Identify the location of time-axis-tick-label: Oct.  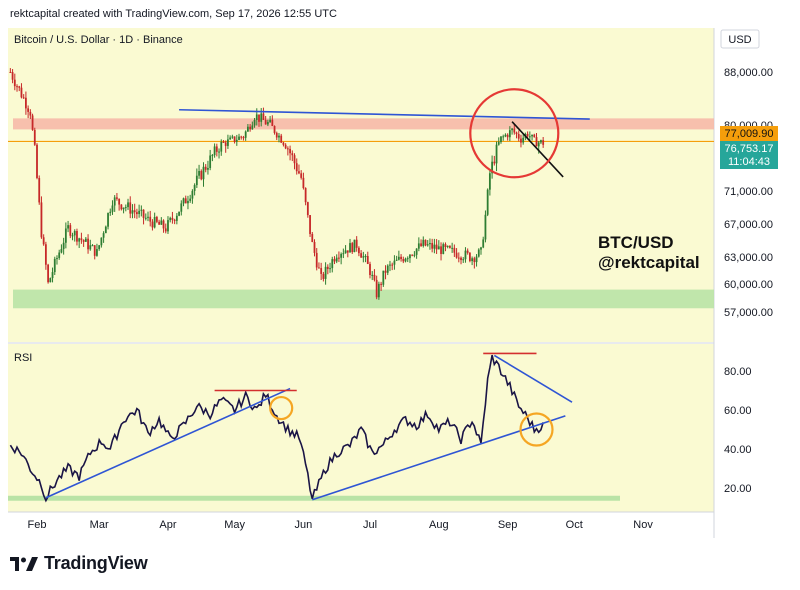
(574, 525).